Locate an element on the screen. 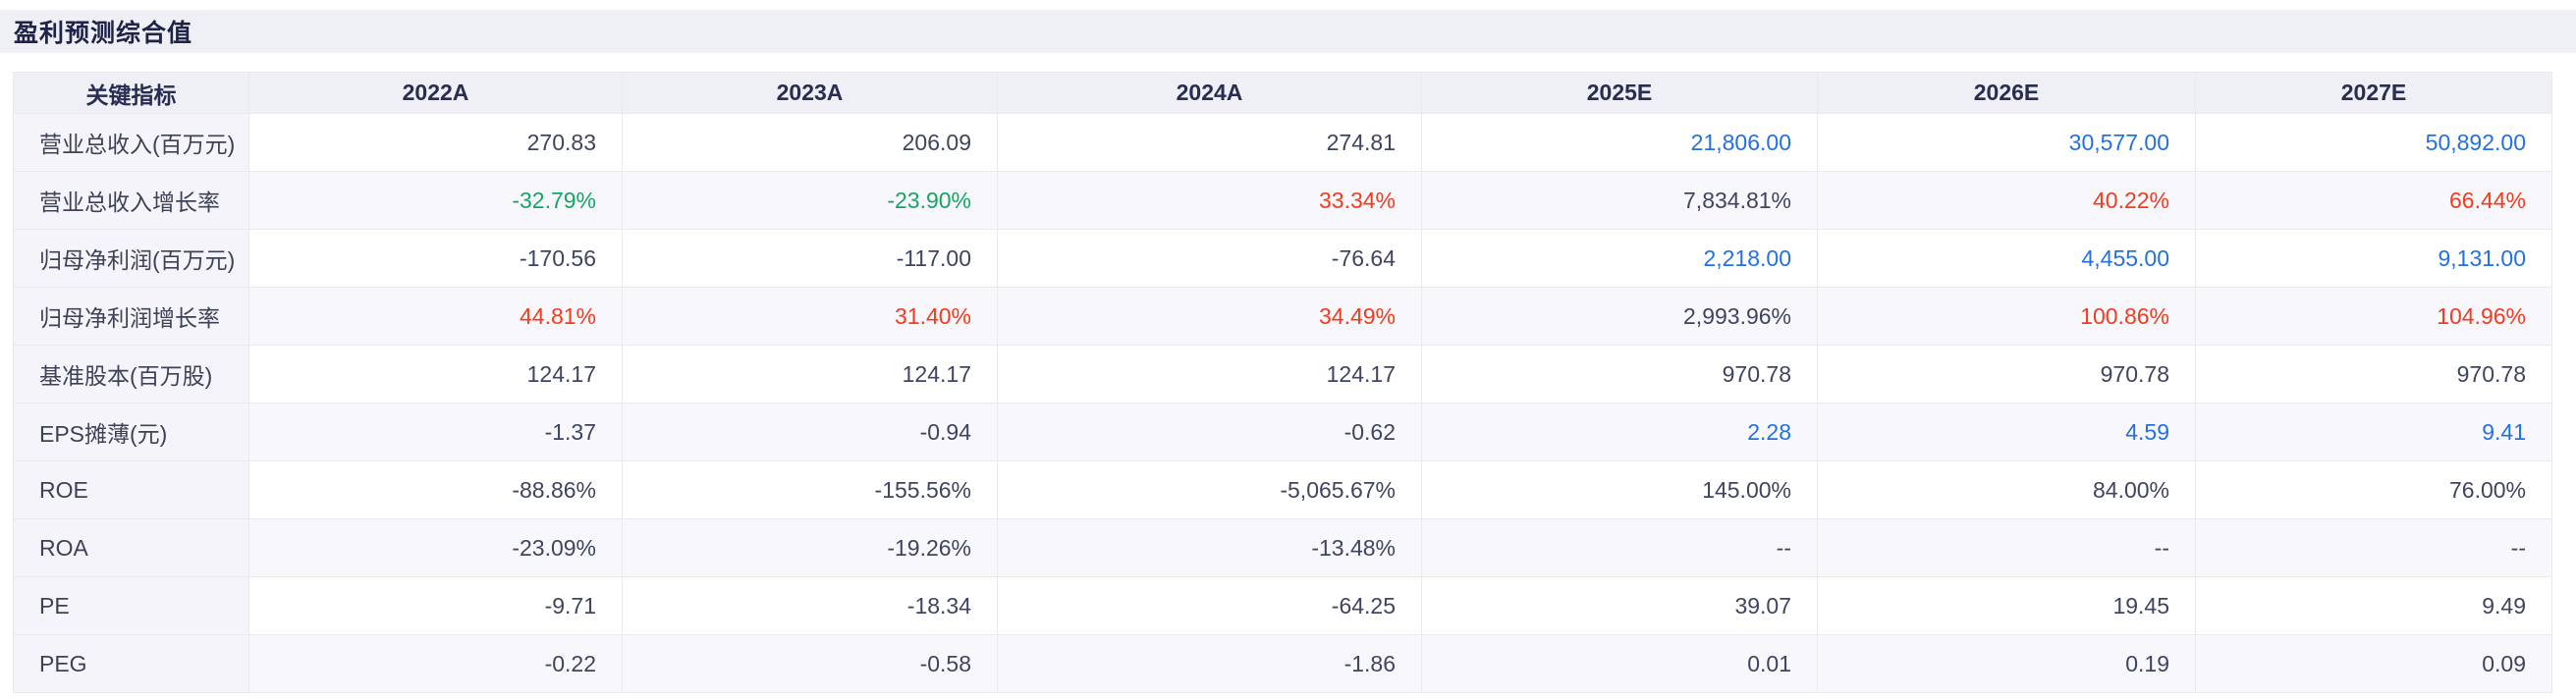 Image resolution: width=2576 pixels, height=700 pixels. value-cell: 270.83 is located at coordinates (435, 142).